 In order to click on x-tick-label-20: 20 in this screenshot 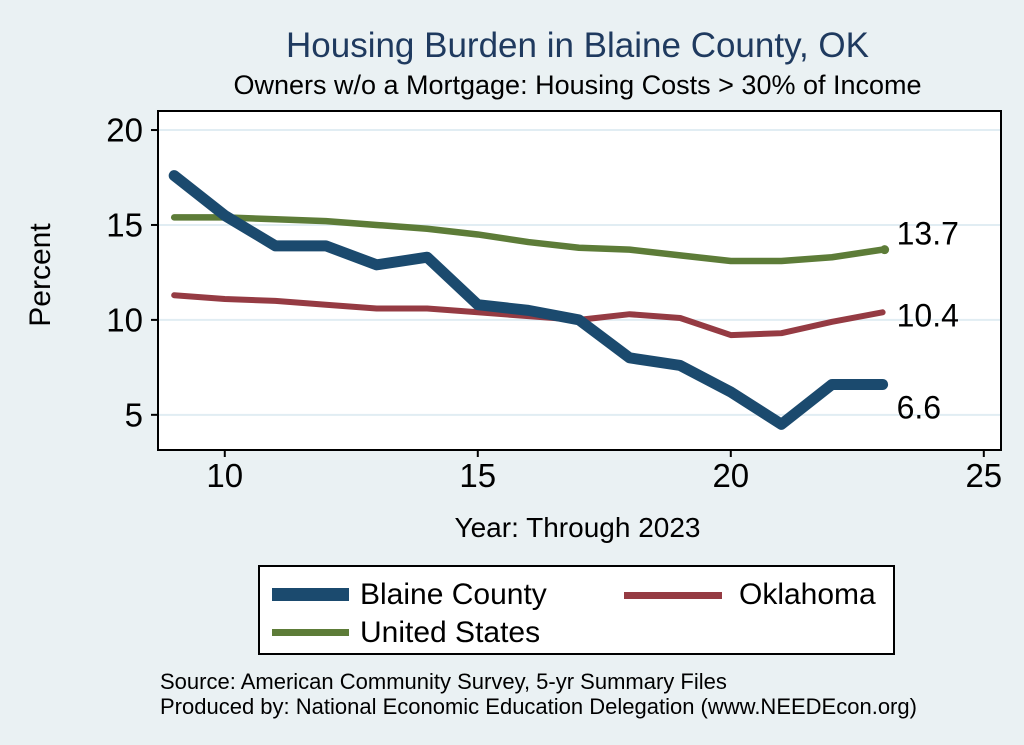, I will do `click(730, 475)`.